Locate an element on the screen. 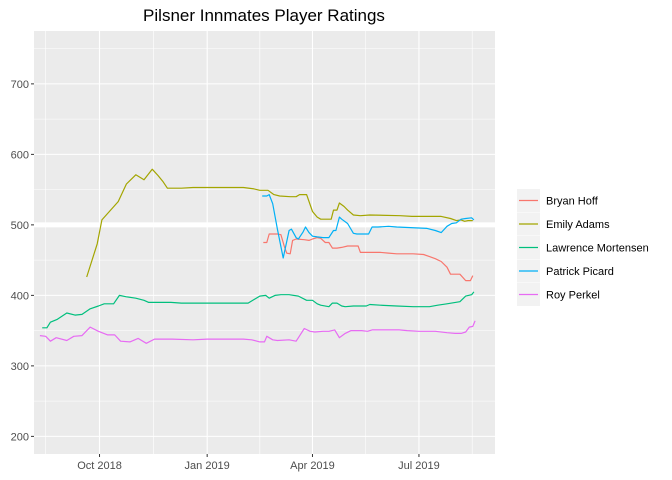 The width and height of the screenshot is (672, 480). series-line-lawrence-mortensen is located at coordinates (258, 310).